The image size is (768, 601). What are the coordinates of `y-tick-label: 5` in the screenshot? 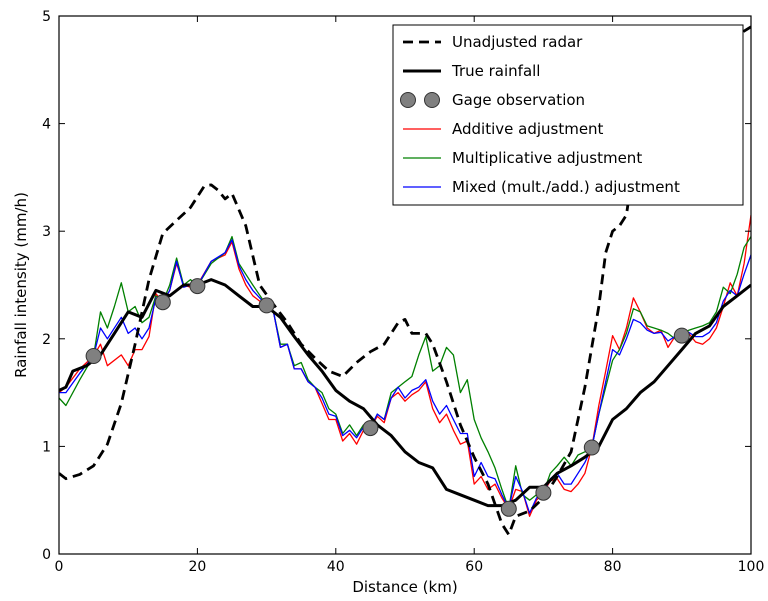 It's located at (46, 17).